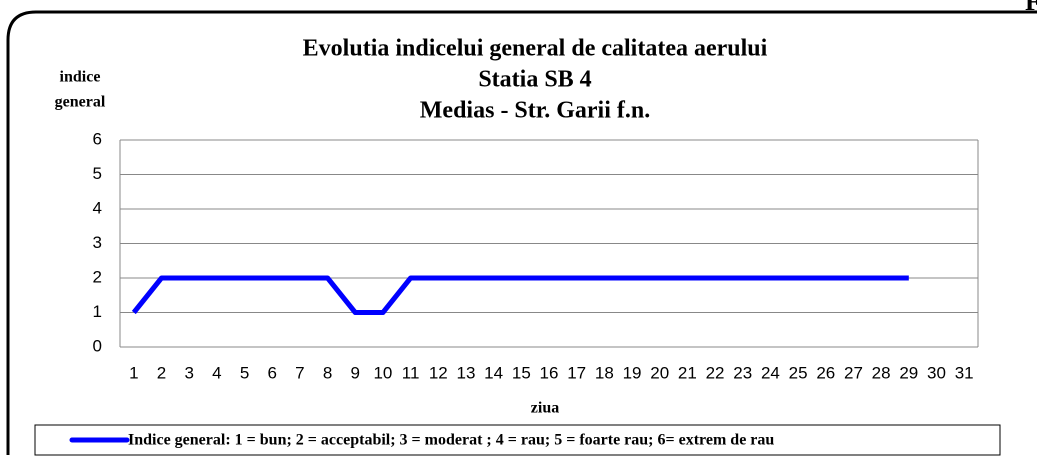 The image size is (1037, 461). I want to click on chart-title: Medias - Str. Garii f.n., so click(535, 111).